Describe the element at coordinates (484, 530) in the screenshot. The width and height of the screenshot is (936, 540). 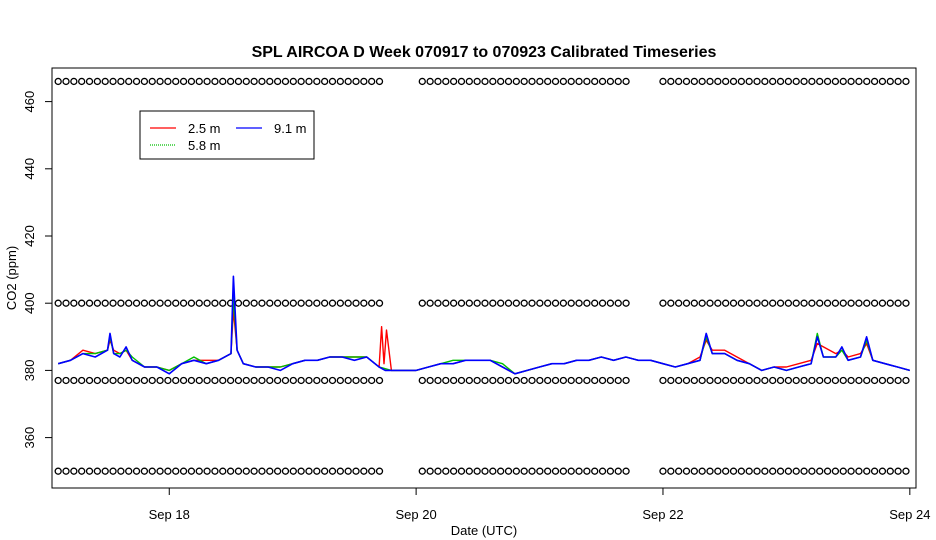
I see `x-axis-label: Date (UTC)` at that location.